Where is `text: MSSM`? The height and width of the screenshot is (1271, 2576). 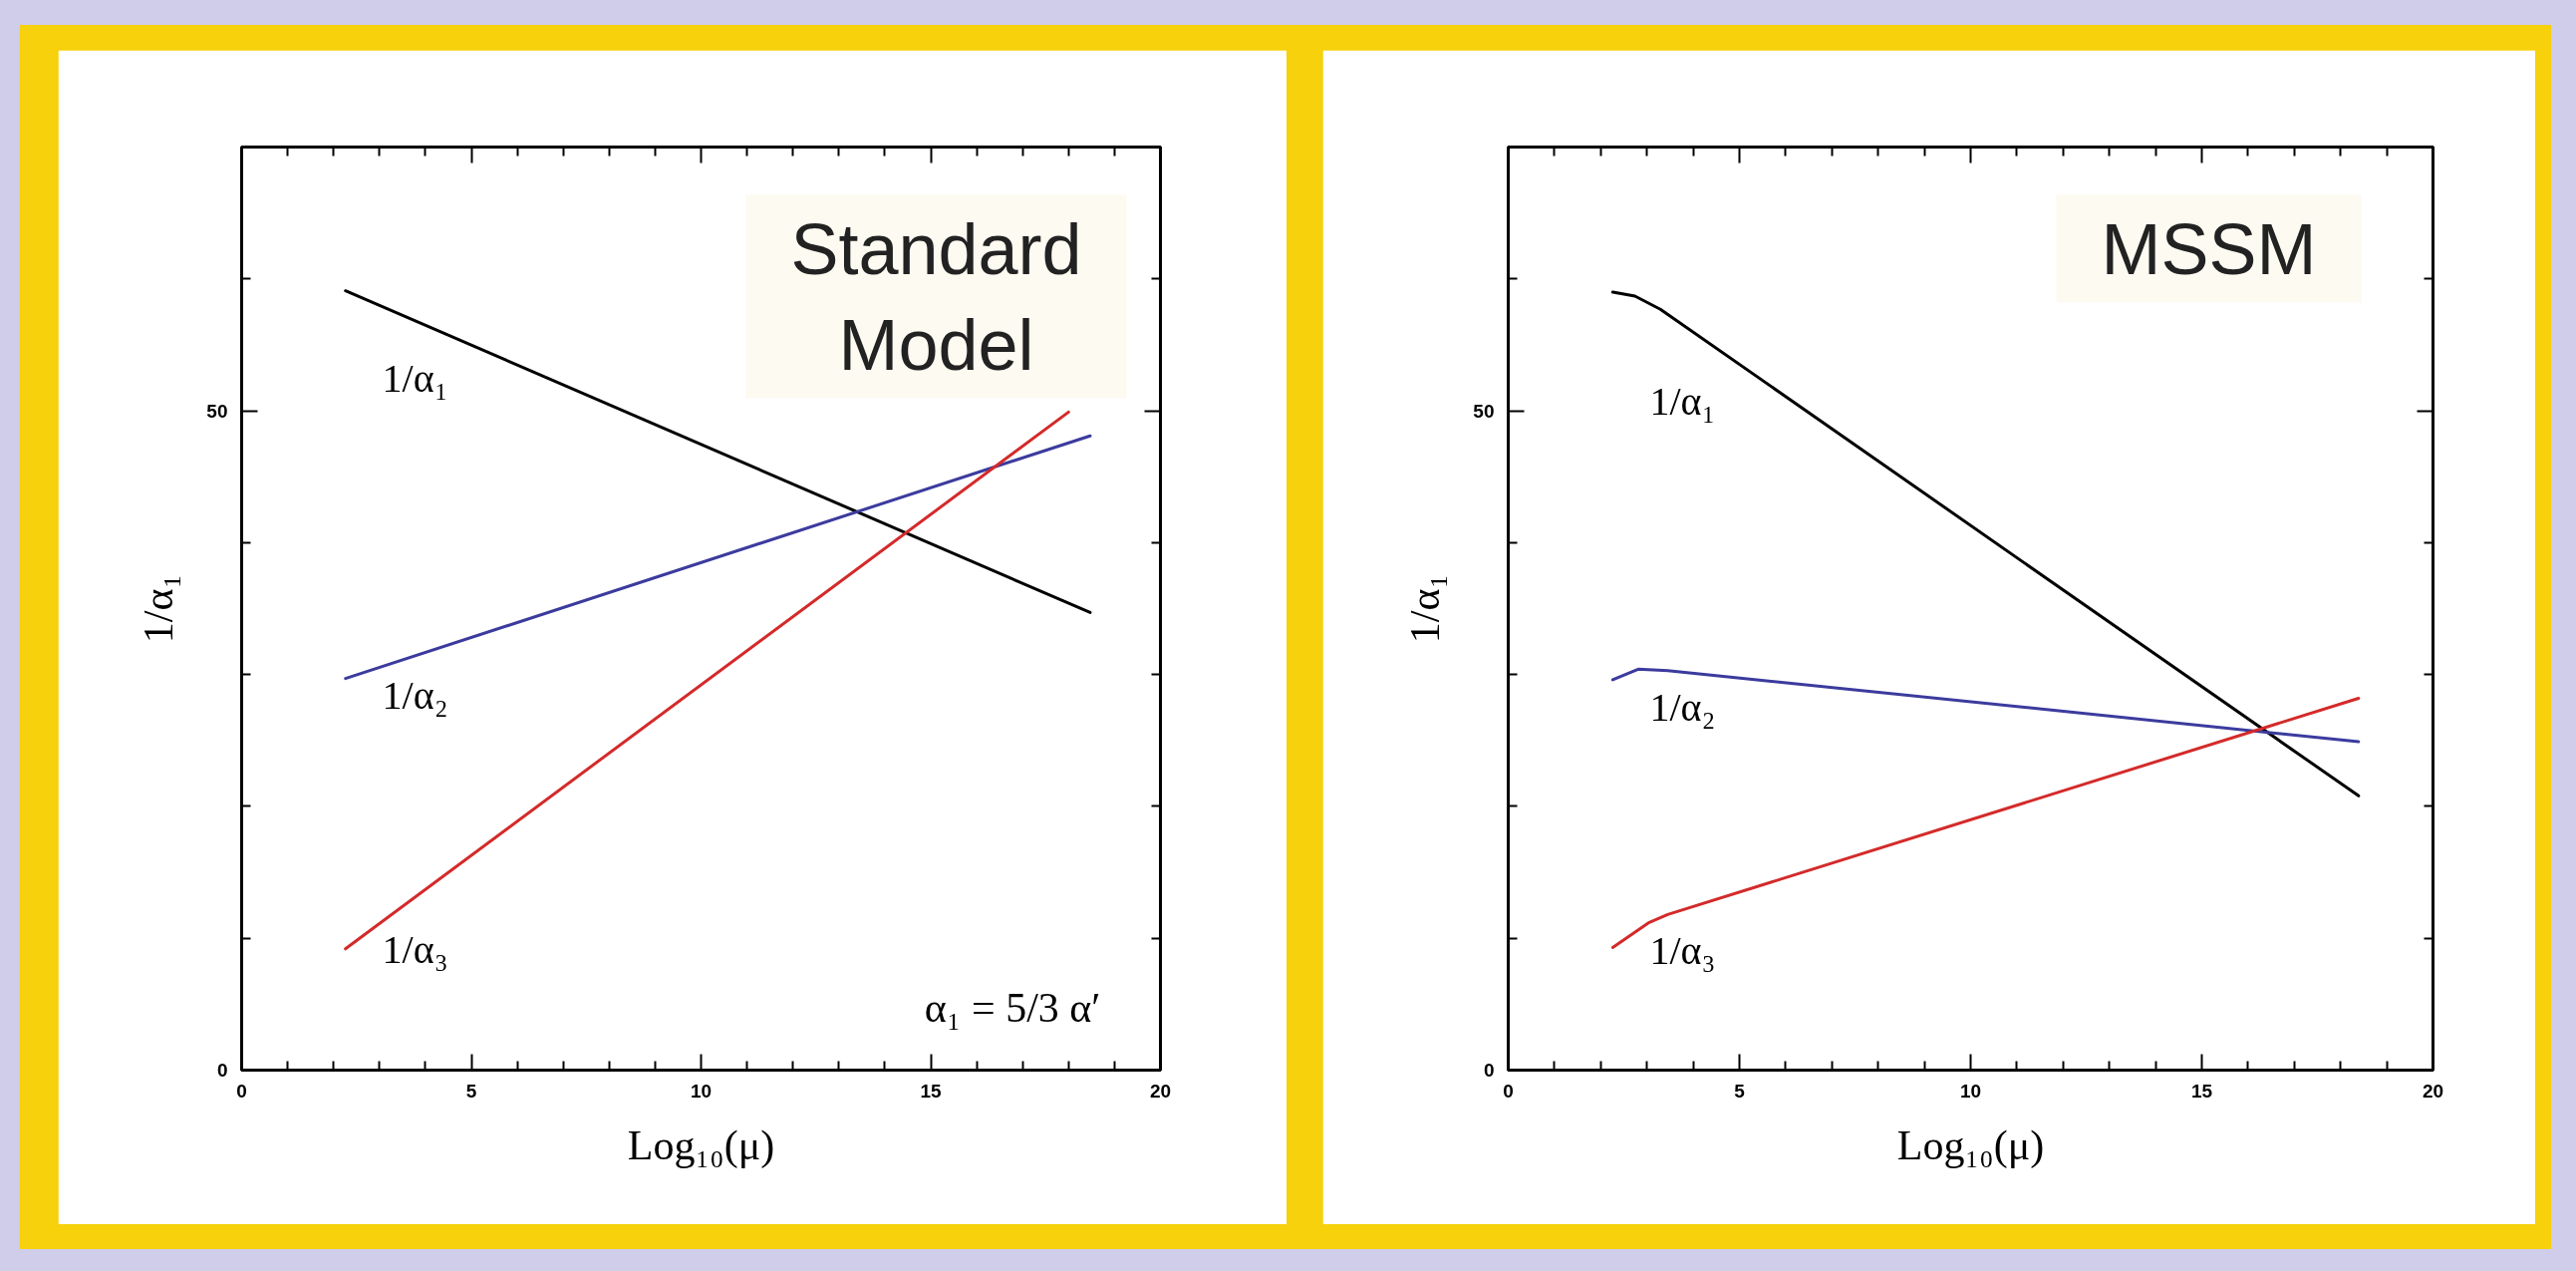 text: MSSM is located at coordinates (2209, 248).